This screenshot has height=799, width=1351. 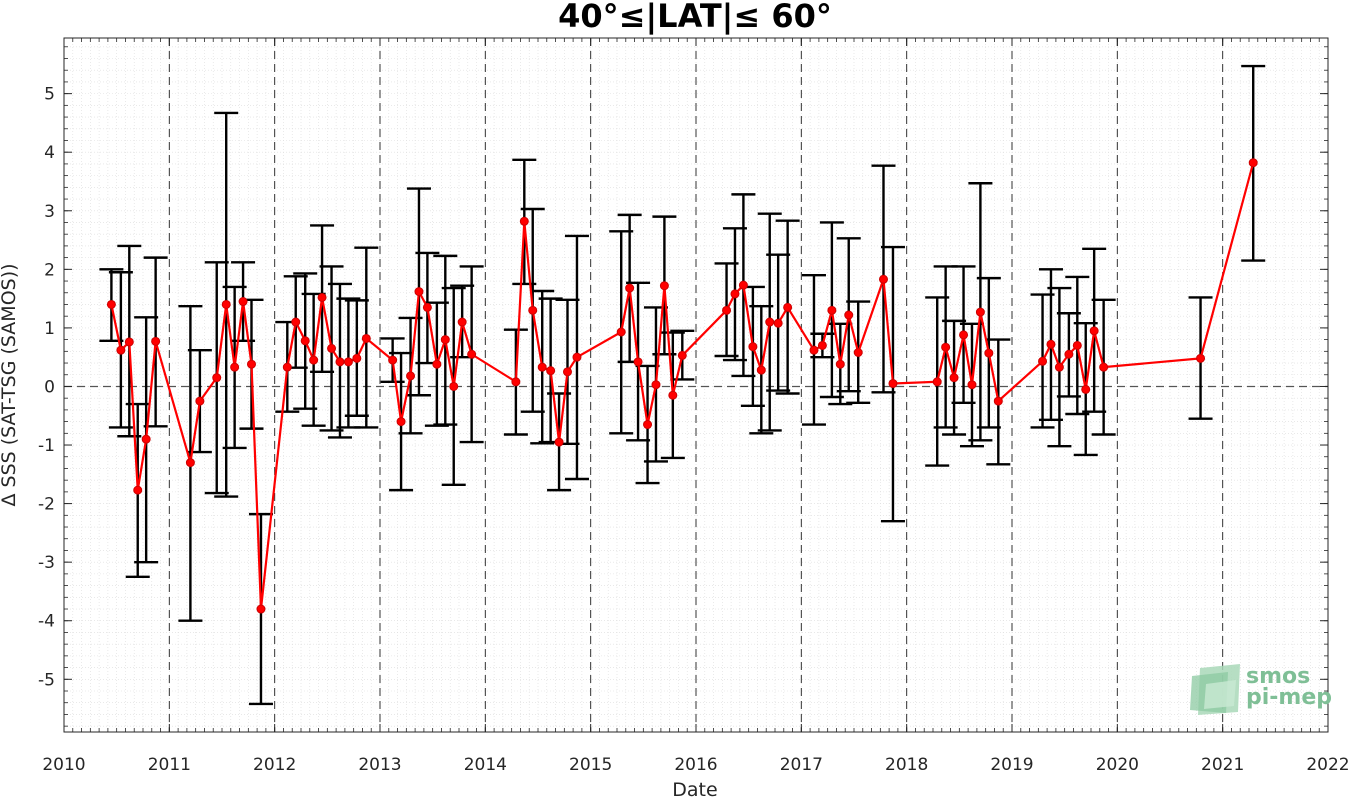 I want to click on y-tick-label: 2, so click(x=49, y=270).